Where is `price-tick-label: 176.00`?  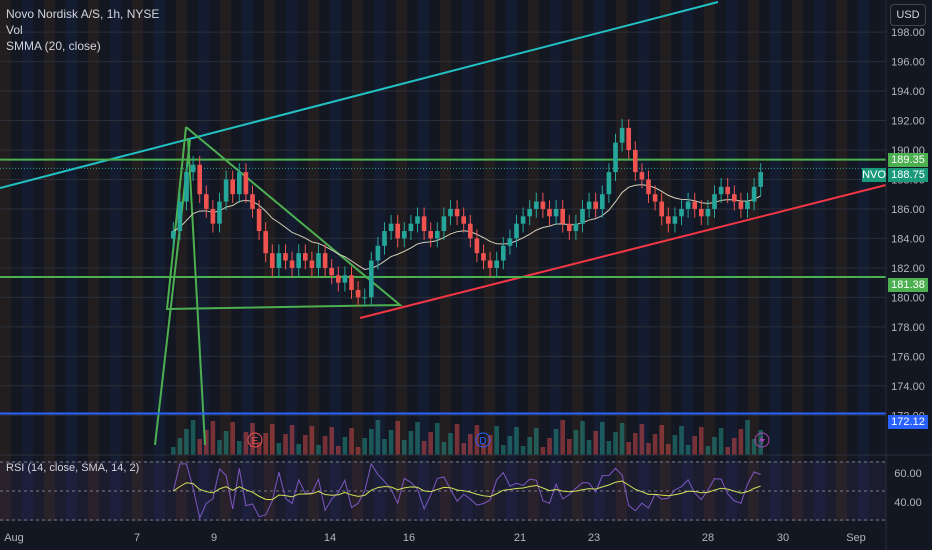
price-tick-label: 176.00 is located at coordinates (908, 357).